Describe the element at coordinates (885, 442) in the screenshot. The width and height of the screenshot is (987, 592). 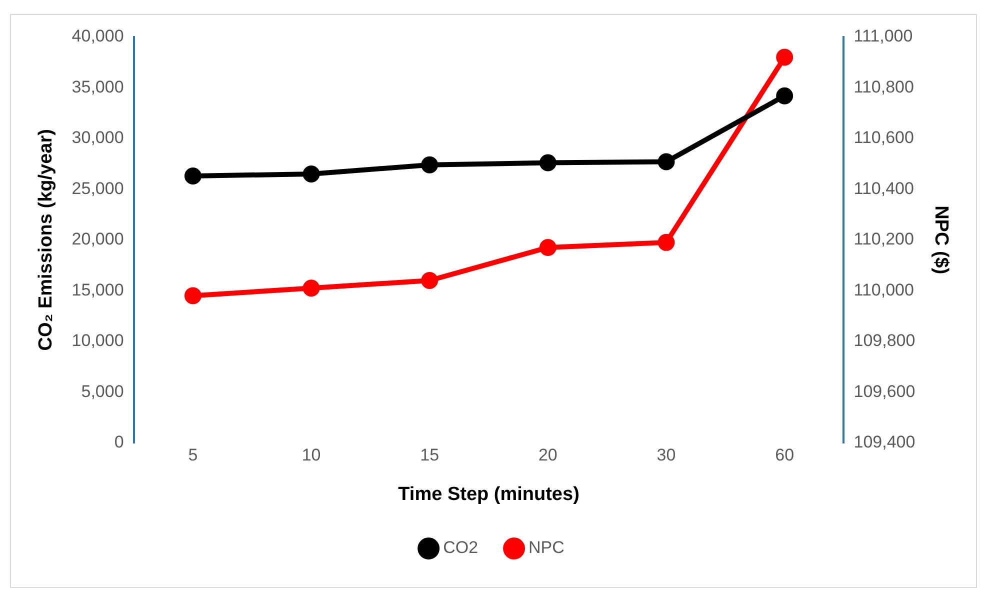
I see `y2-tick-label: 109,400` at that location.